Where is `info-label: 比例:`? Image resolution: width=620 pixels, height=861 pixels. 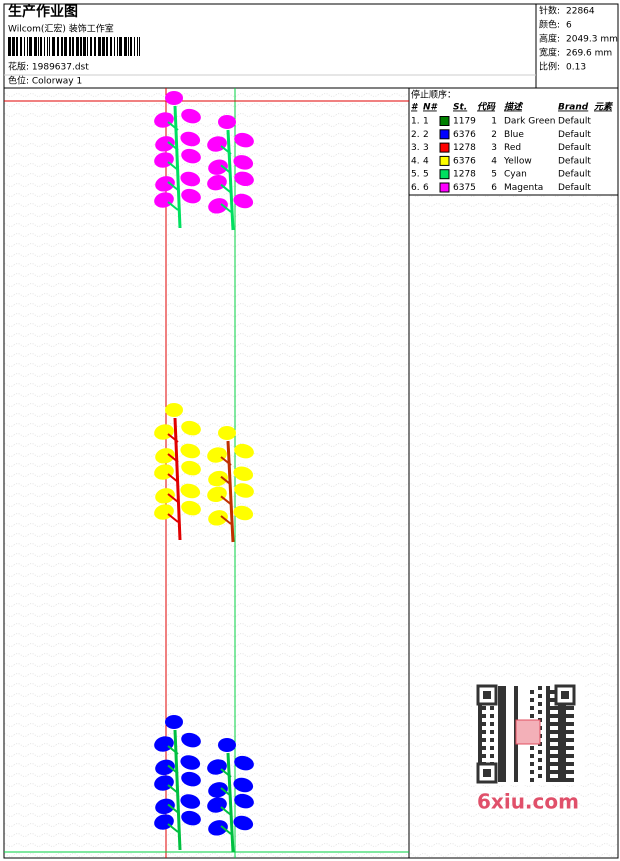 info-label: 比例: is located at coordinates (549, 67).